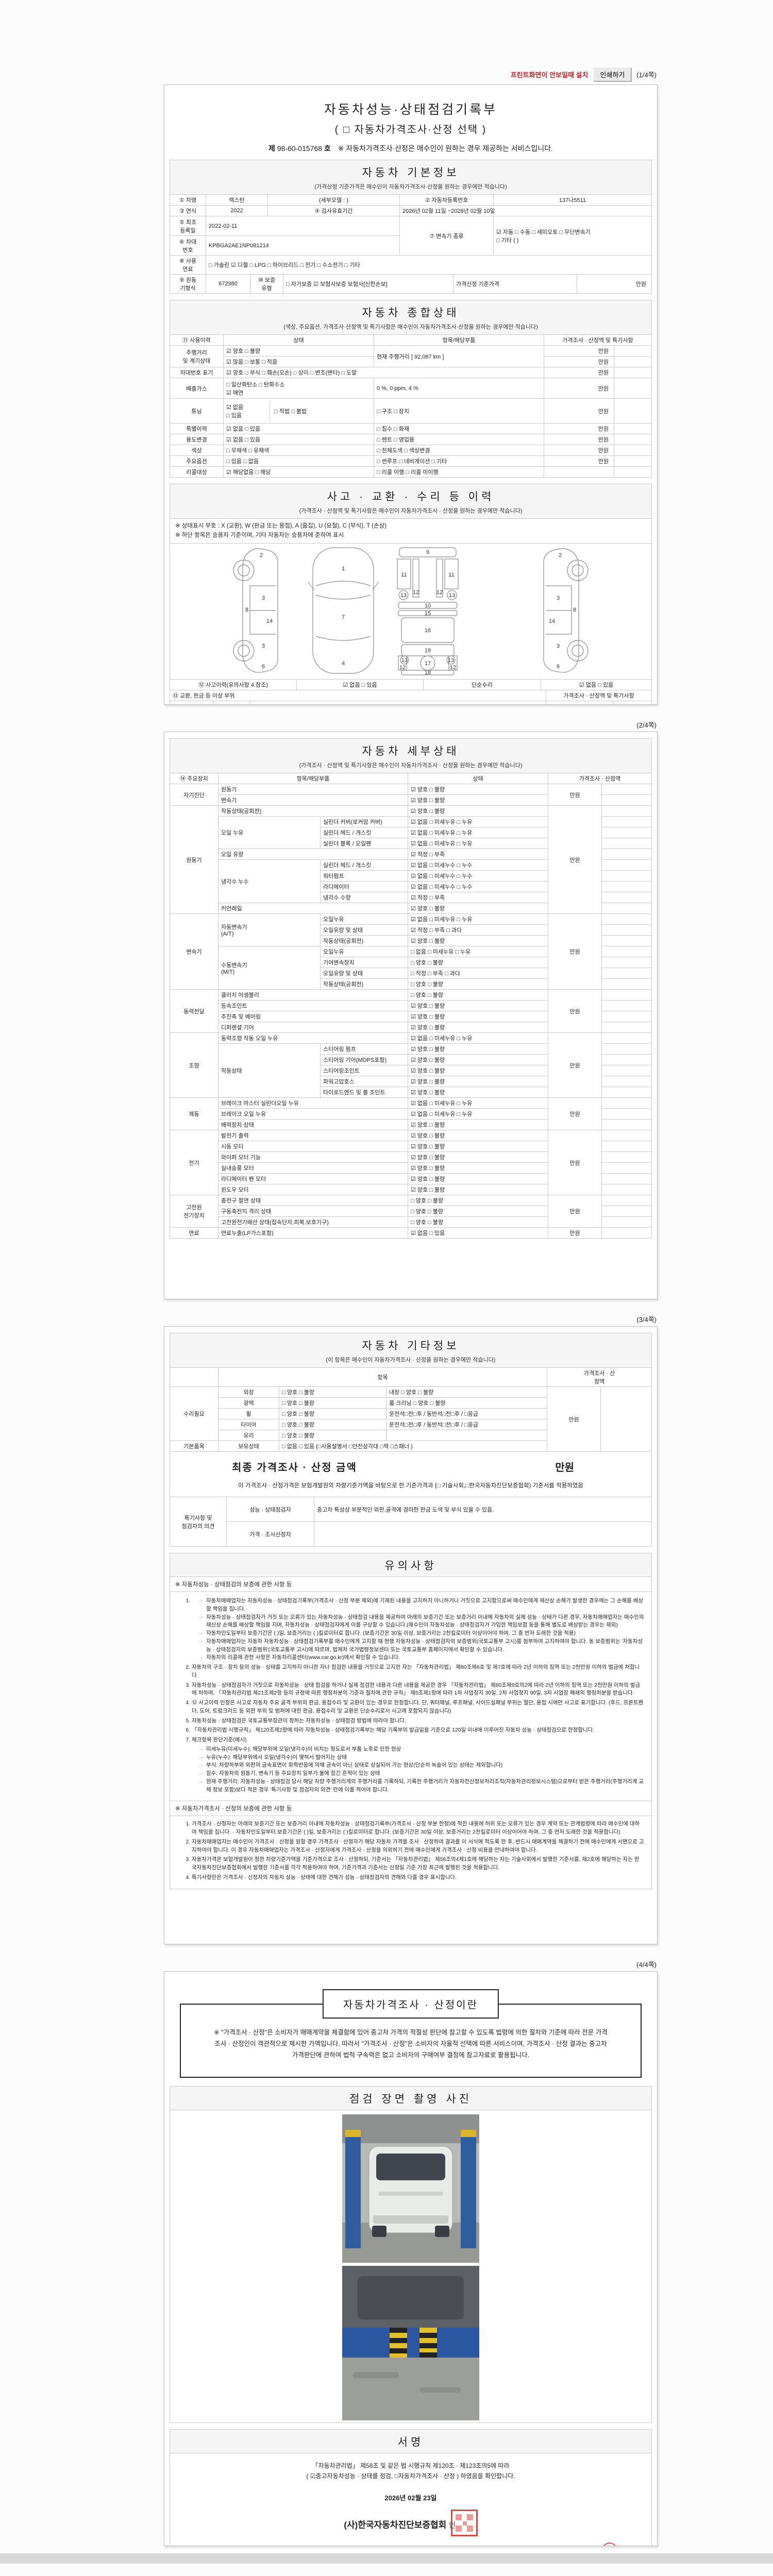 The image size is (773, 2576). I want to click on document-number: 98-60-015768, so click(300, 148).